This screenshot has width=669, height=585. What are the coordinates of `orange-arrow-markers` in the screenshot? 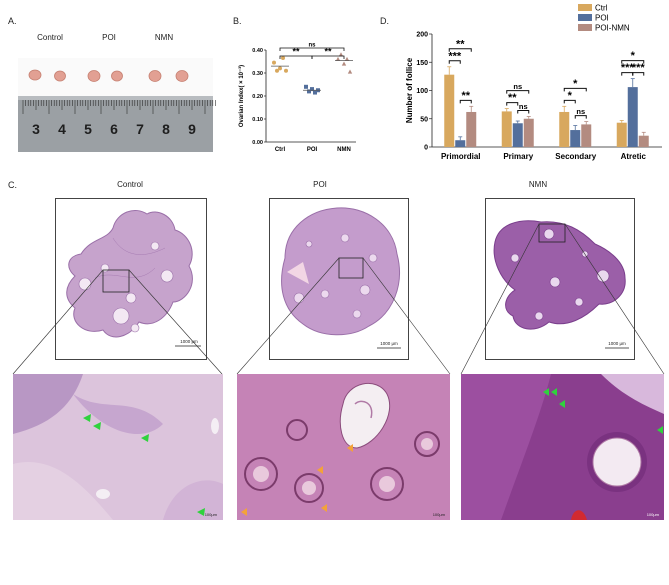 It's located at (297, 480).